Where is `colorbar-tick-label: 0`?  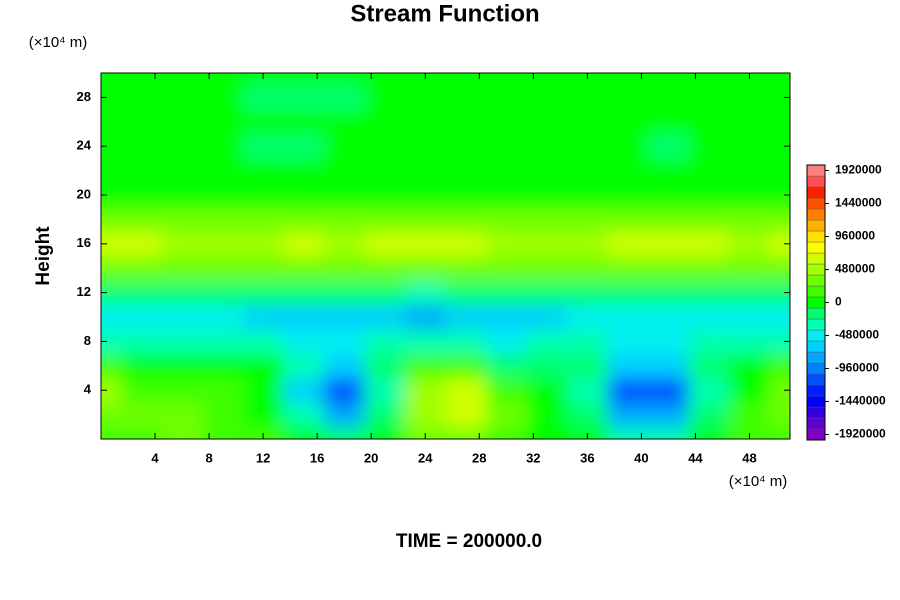
colorbar-tick-label: 0 is located at coordinates (838, 302).